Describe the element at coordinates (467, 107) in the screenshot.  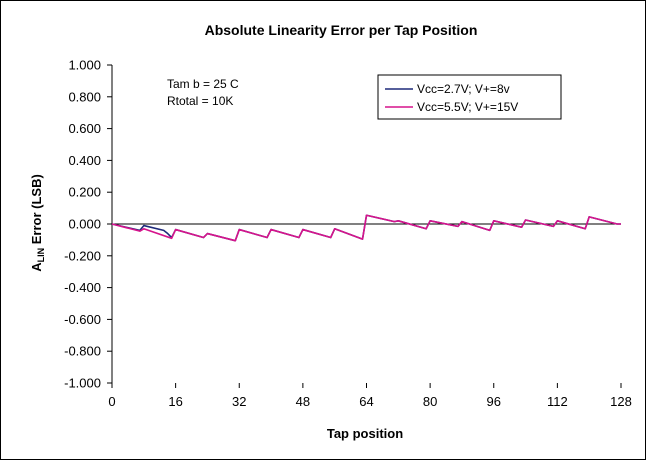
I see `legend-label-series-2: Vcc=5.5V; V+=15V` at that location.